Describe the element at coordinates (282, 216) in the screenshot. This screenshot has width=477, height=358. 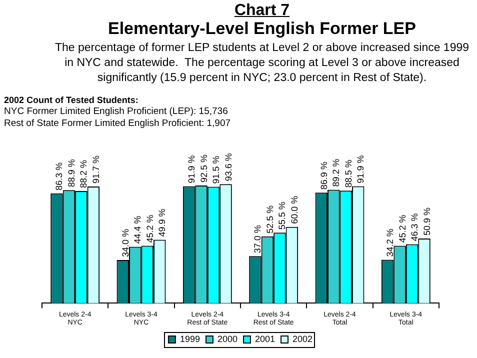
I see `data-label: 55.5 %` at that location.